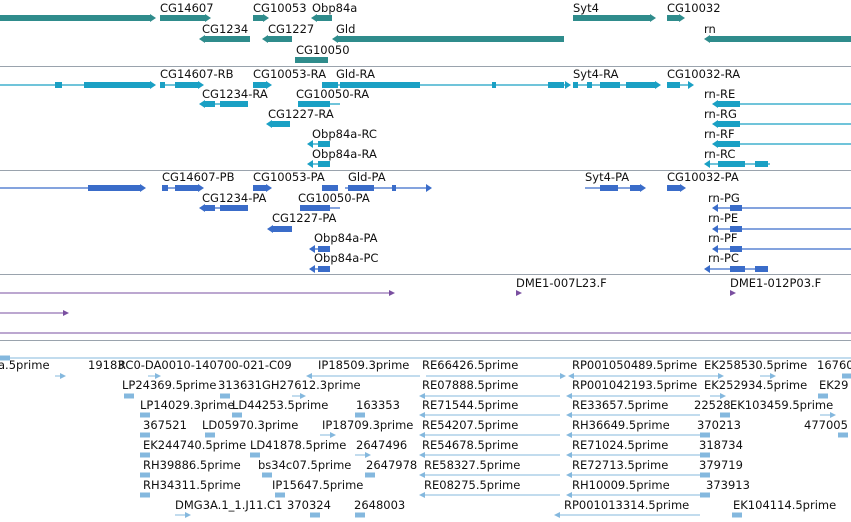 The height and width of the screenshot is (522, 851). What do you see at coordinates (712, 405) in the screenshot?
I see `ests-feature-label: 22528` at bounding box center [712, 405].